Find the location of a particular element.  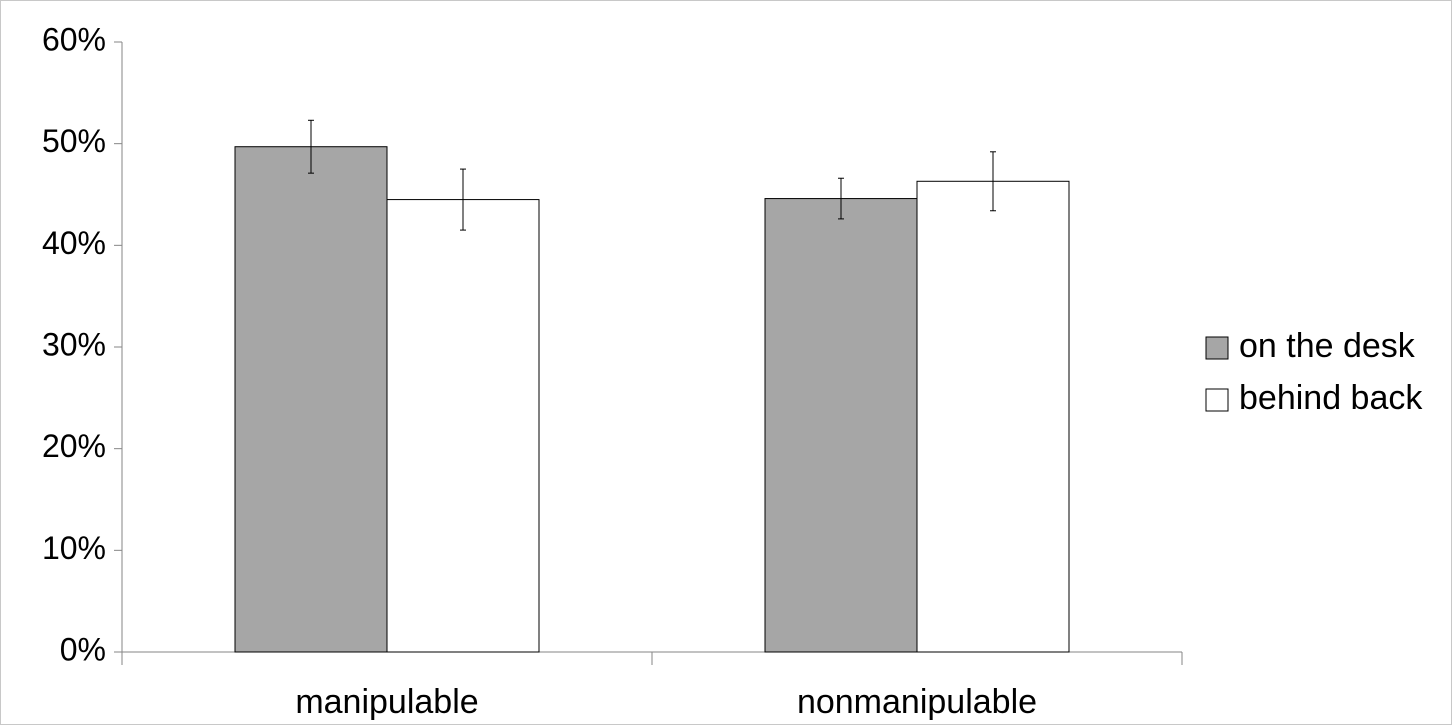

x-tick-label: nonmanipulable is located at coordinates (917, 702).